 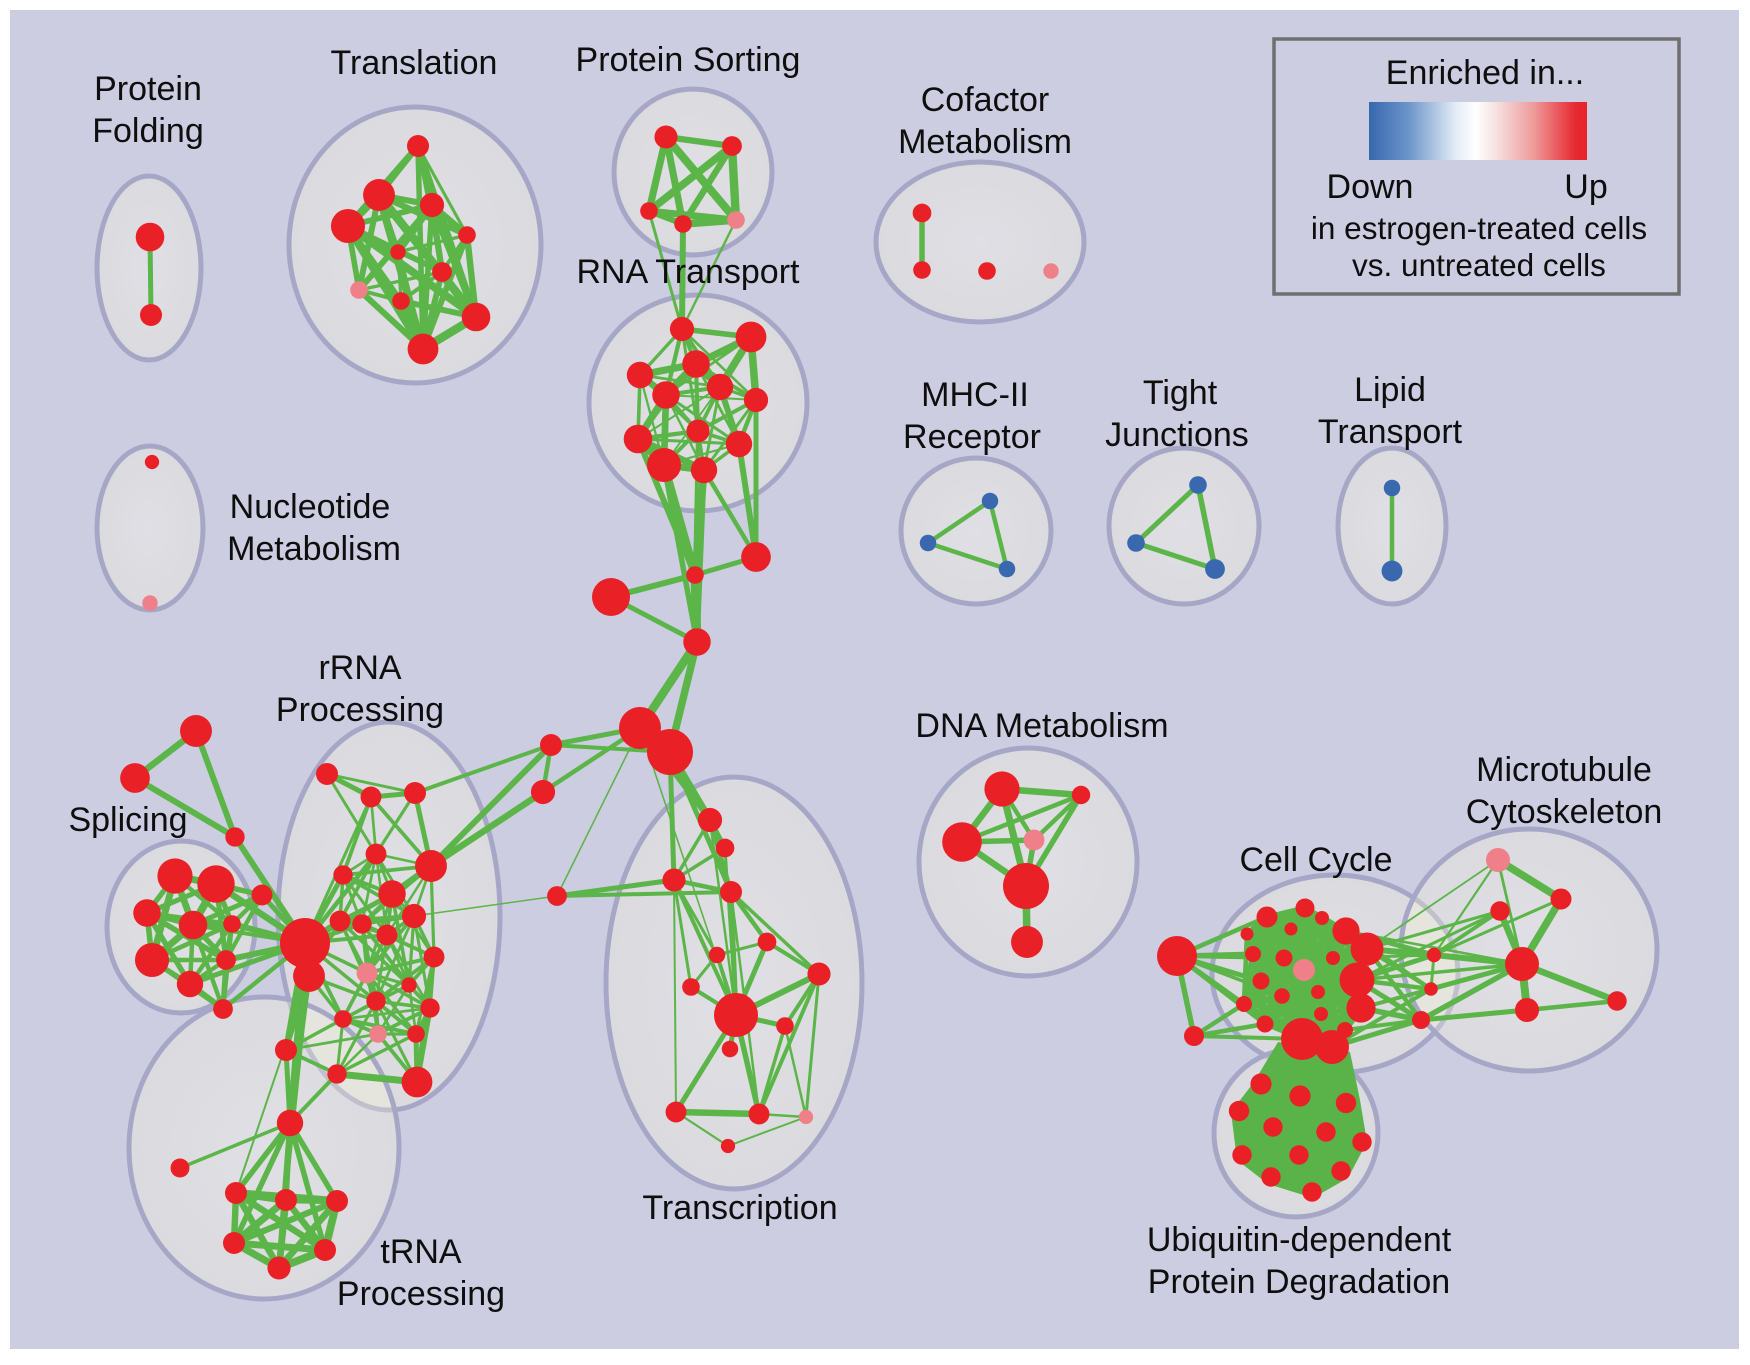 I want to click on svg-text: Junctions, so click(x=1177, y=435).